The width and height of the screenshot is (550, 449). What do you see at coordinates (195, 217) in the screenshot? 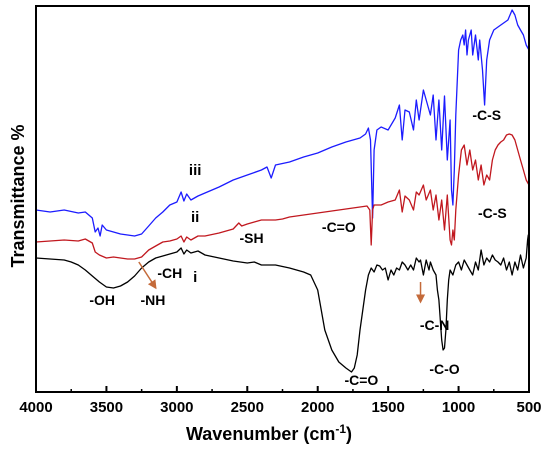
I see `series-label-ii: ii` at bounding box center [195, 217].